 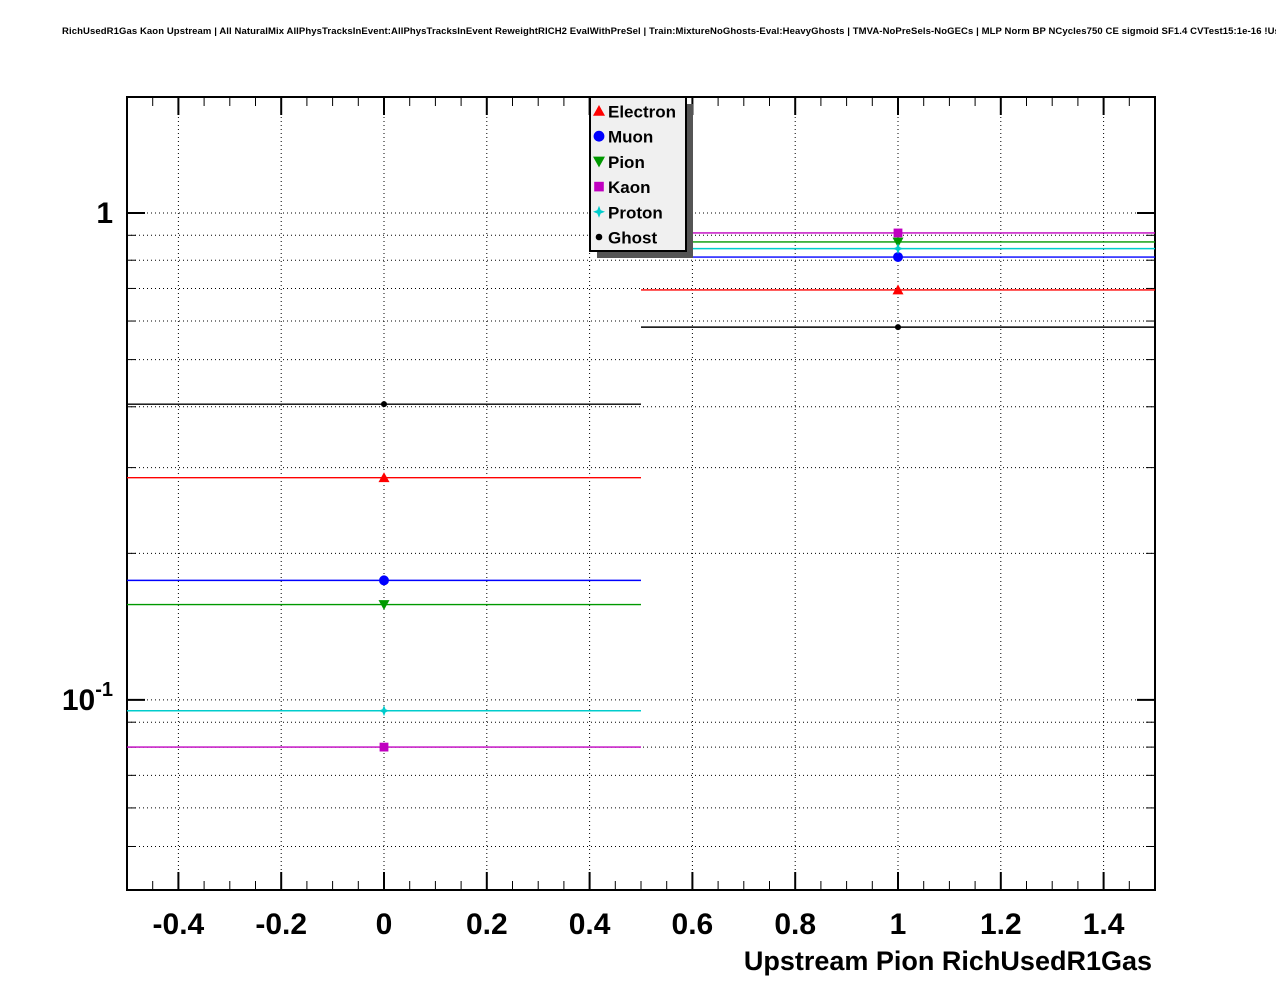 I want to click on legend-label-kaon: Kaon, so click(x=629, y=187).